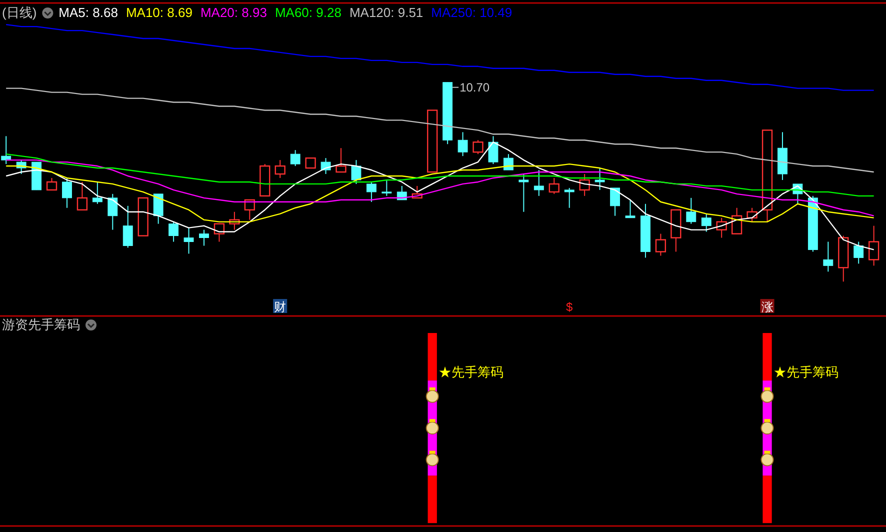  I want to click on text: 财, so click(280, 307).